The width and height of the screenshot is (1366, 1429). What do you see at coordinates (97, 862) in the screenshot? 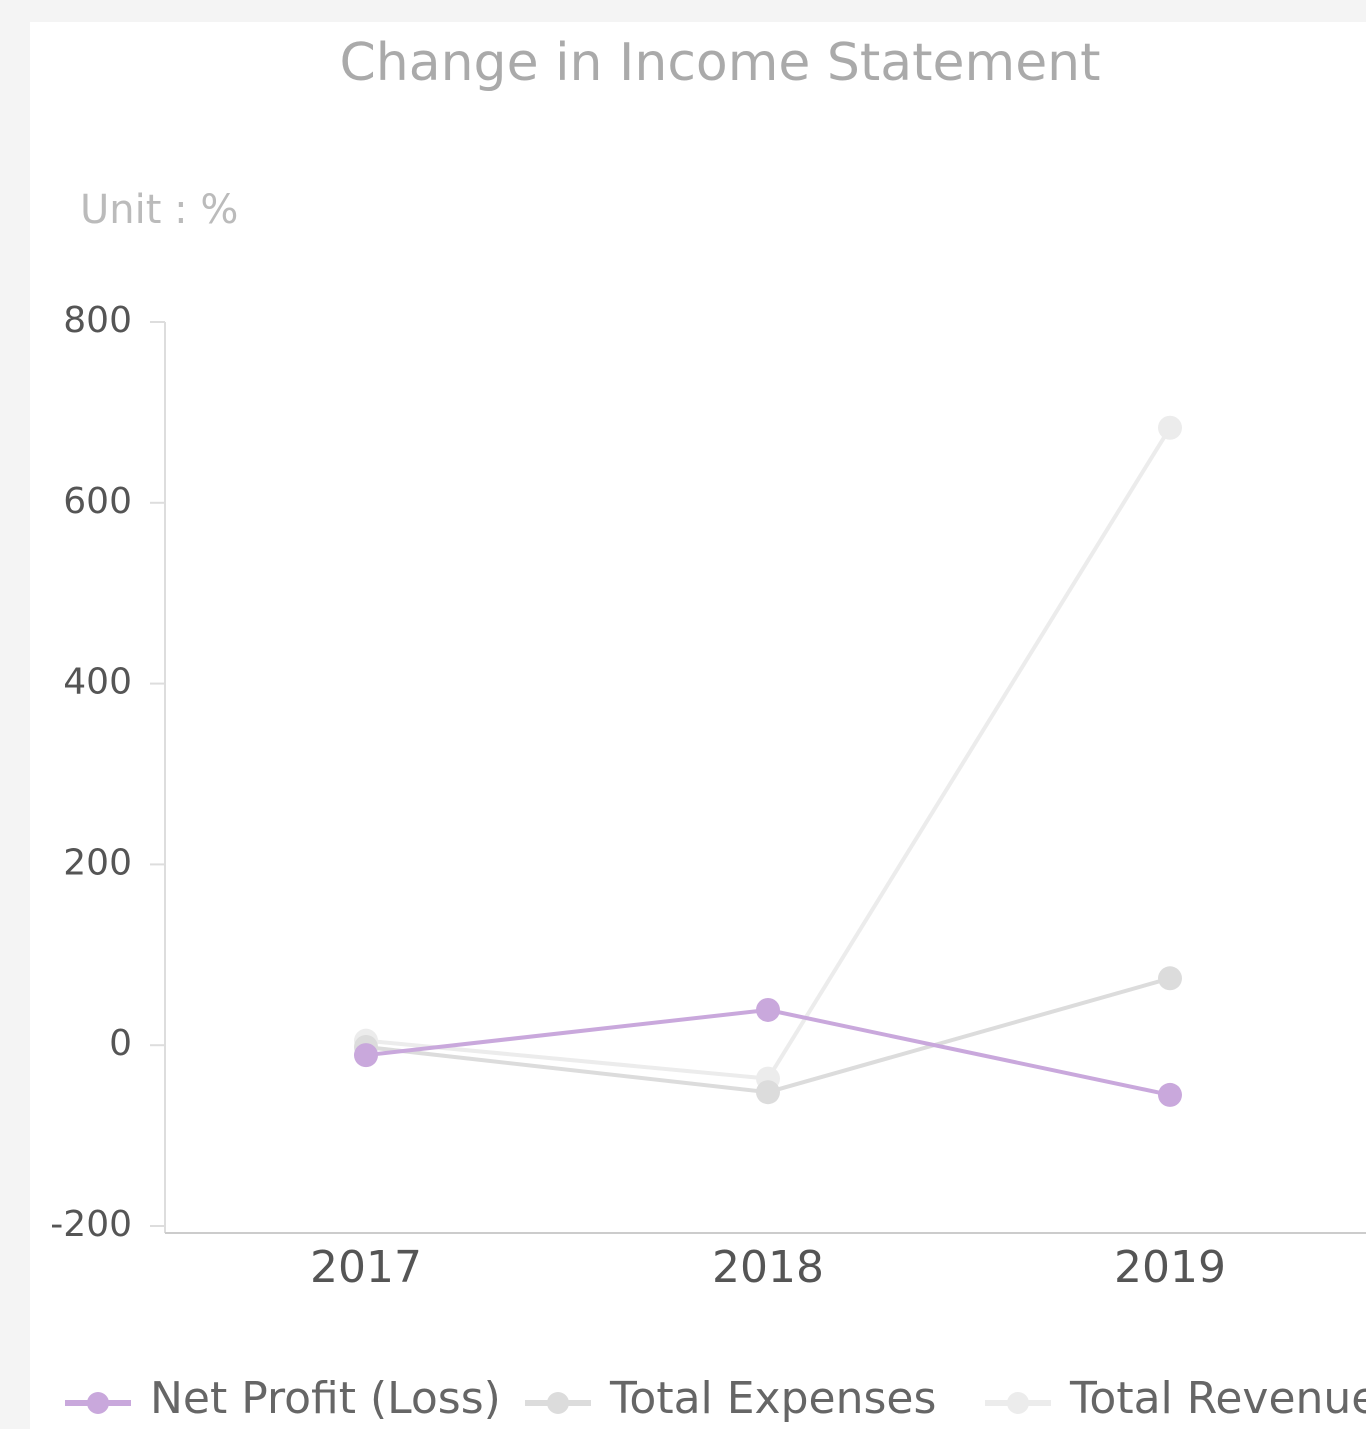
I see `y-tick-label: 200` at bounding box center [97, 862].